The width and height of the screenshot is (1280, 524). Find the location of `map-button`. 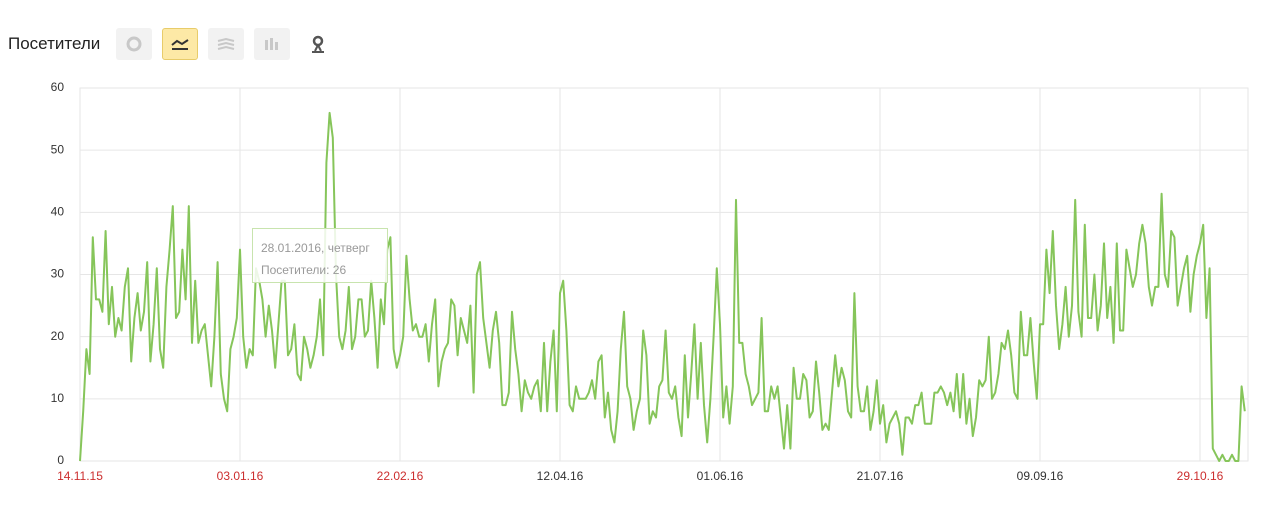

map-button is located at coordinates (318, 44).